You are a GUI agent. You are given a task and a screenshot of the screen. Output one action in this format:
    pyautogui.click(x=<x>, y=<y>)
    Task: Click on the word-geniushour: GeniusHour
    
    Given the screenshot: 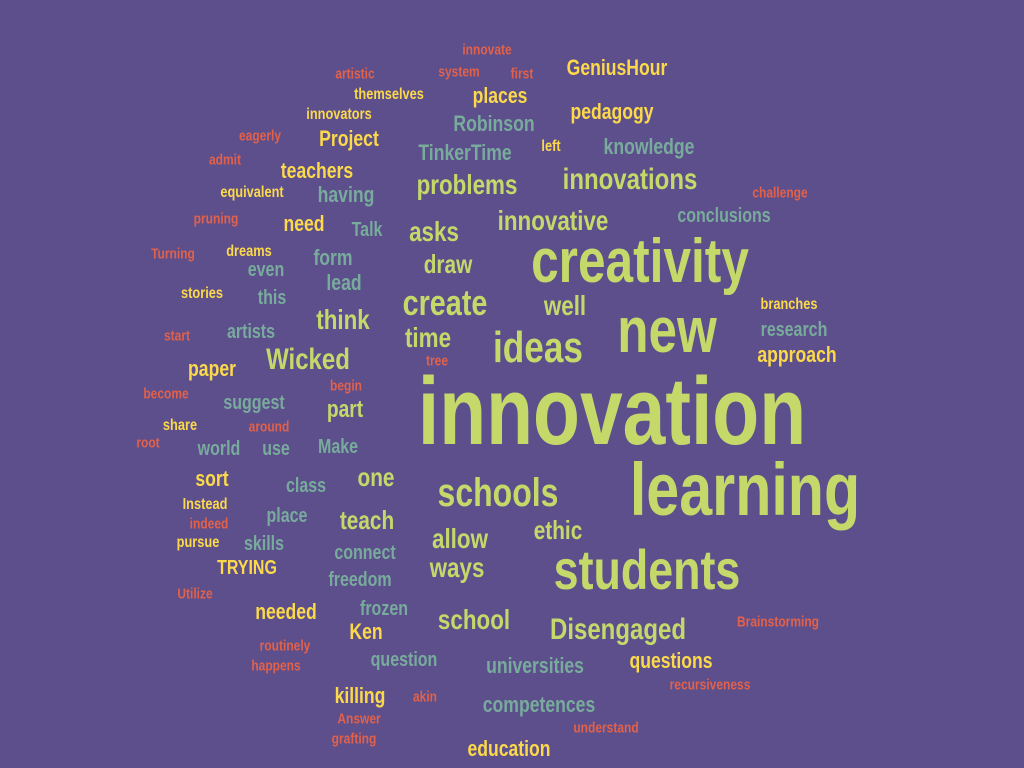 What is the action you would take?
    pyautogui.click(x=617, y=67)
    